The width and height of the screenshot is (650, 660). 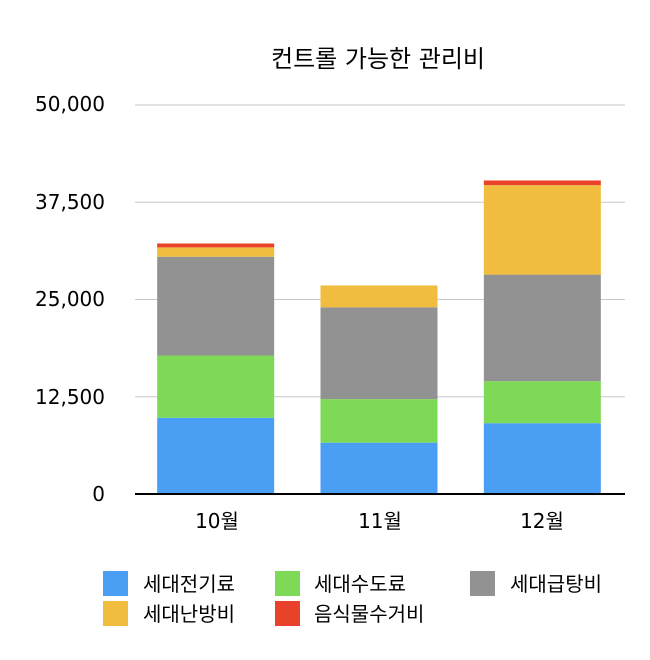 I want to click on legend: 세대전기료 세대수도료 세대급탕비 세대난방비 음식물수거비, so click(x=352, y=598).